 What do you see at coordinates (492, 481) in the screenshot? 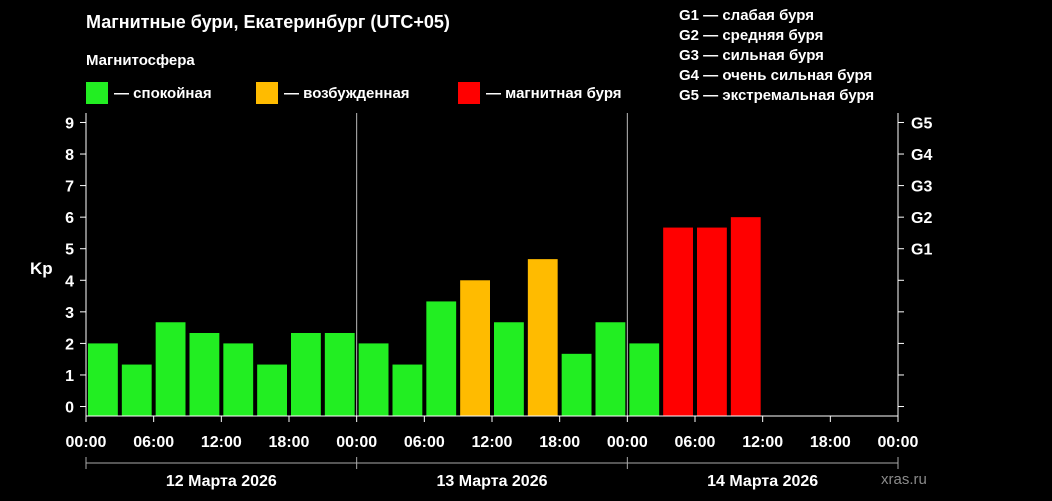
I see `day-label: 13 Марта 2026` at bounding box center [492, 481].